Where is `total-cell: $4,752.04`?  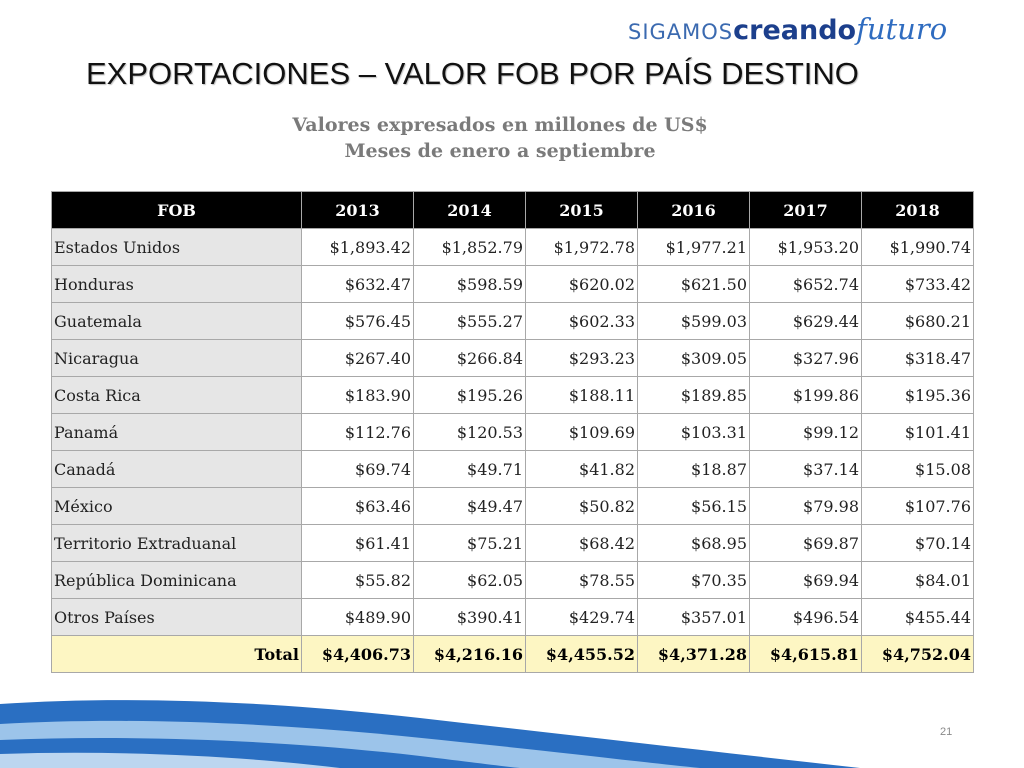
total-cell: $4,752.04 is located at coordinates (917, 654).